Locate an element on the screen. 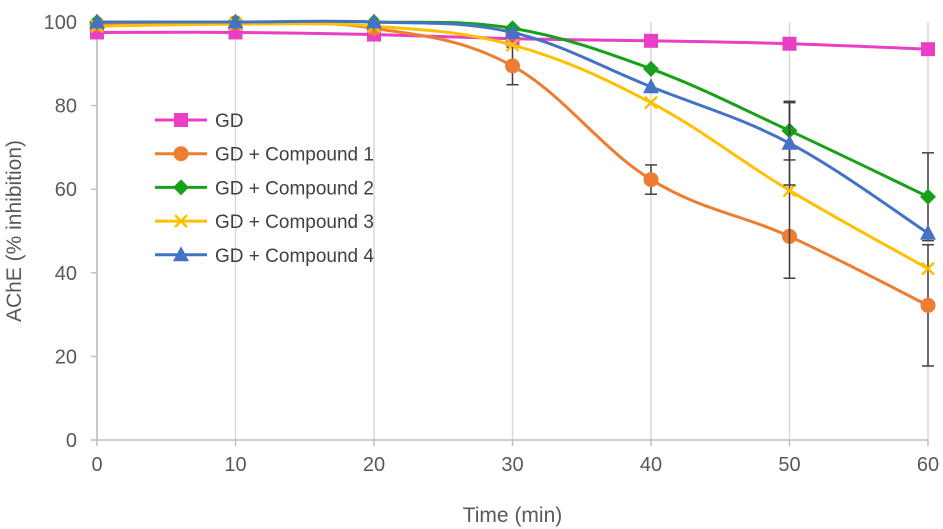 This screenshot has height=529, width=943. x-tick-label: 60 is located at coordinates (928, 465).